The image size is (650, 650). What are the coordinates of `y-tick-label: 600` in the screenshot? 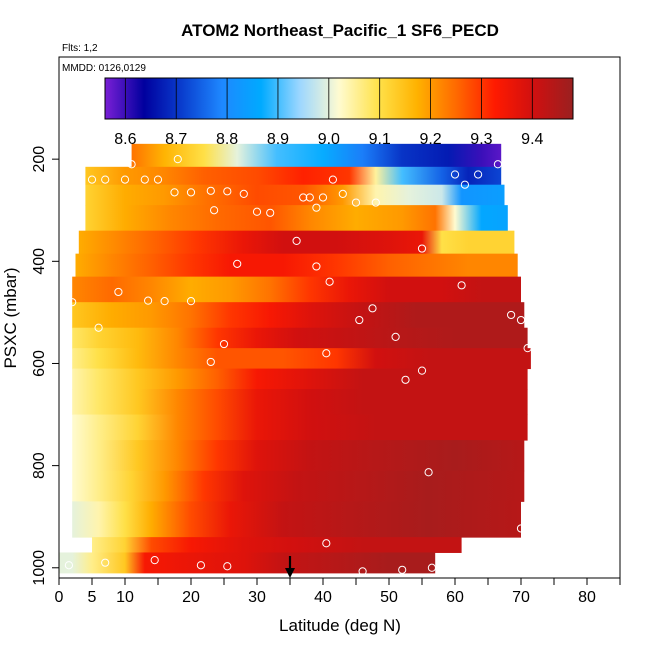 It's located at (39, 363).